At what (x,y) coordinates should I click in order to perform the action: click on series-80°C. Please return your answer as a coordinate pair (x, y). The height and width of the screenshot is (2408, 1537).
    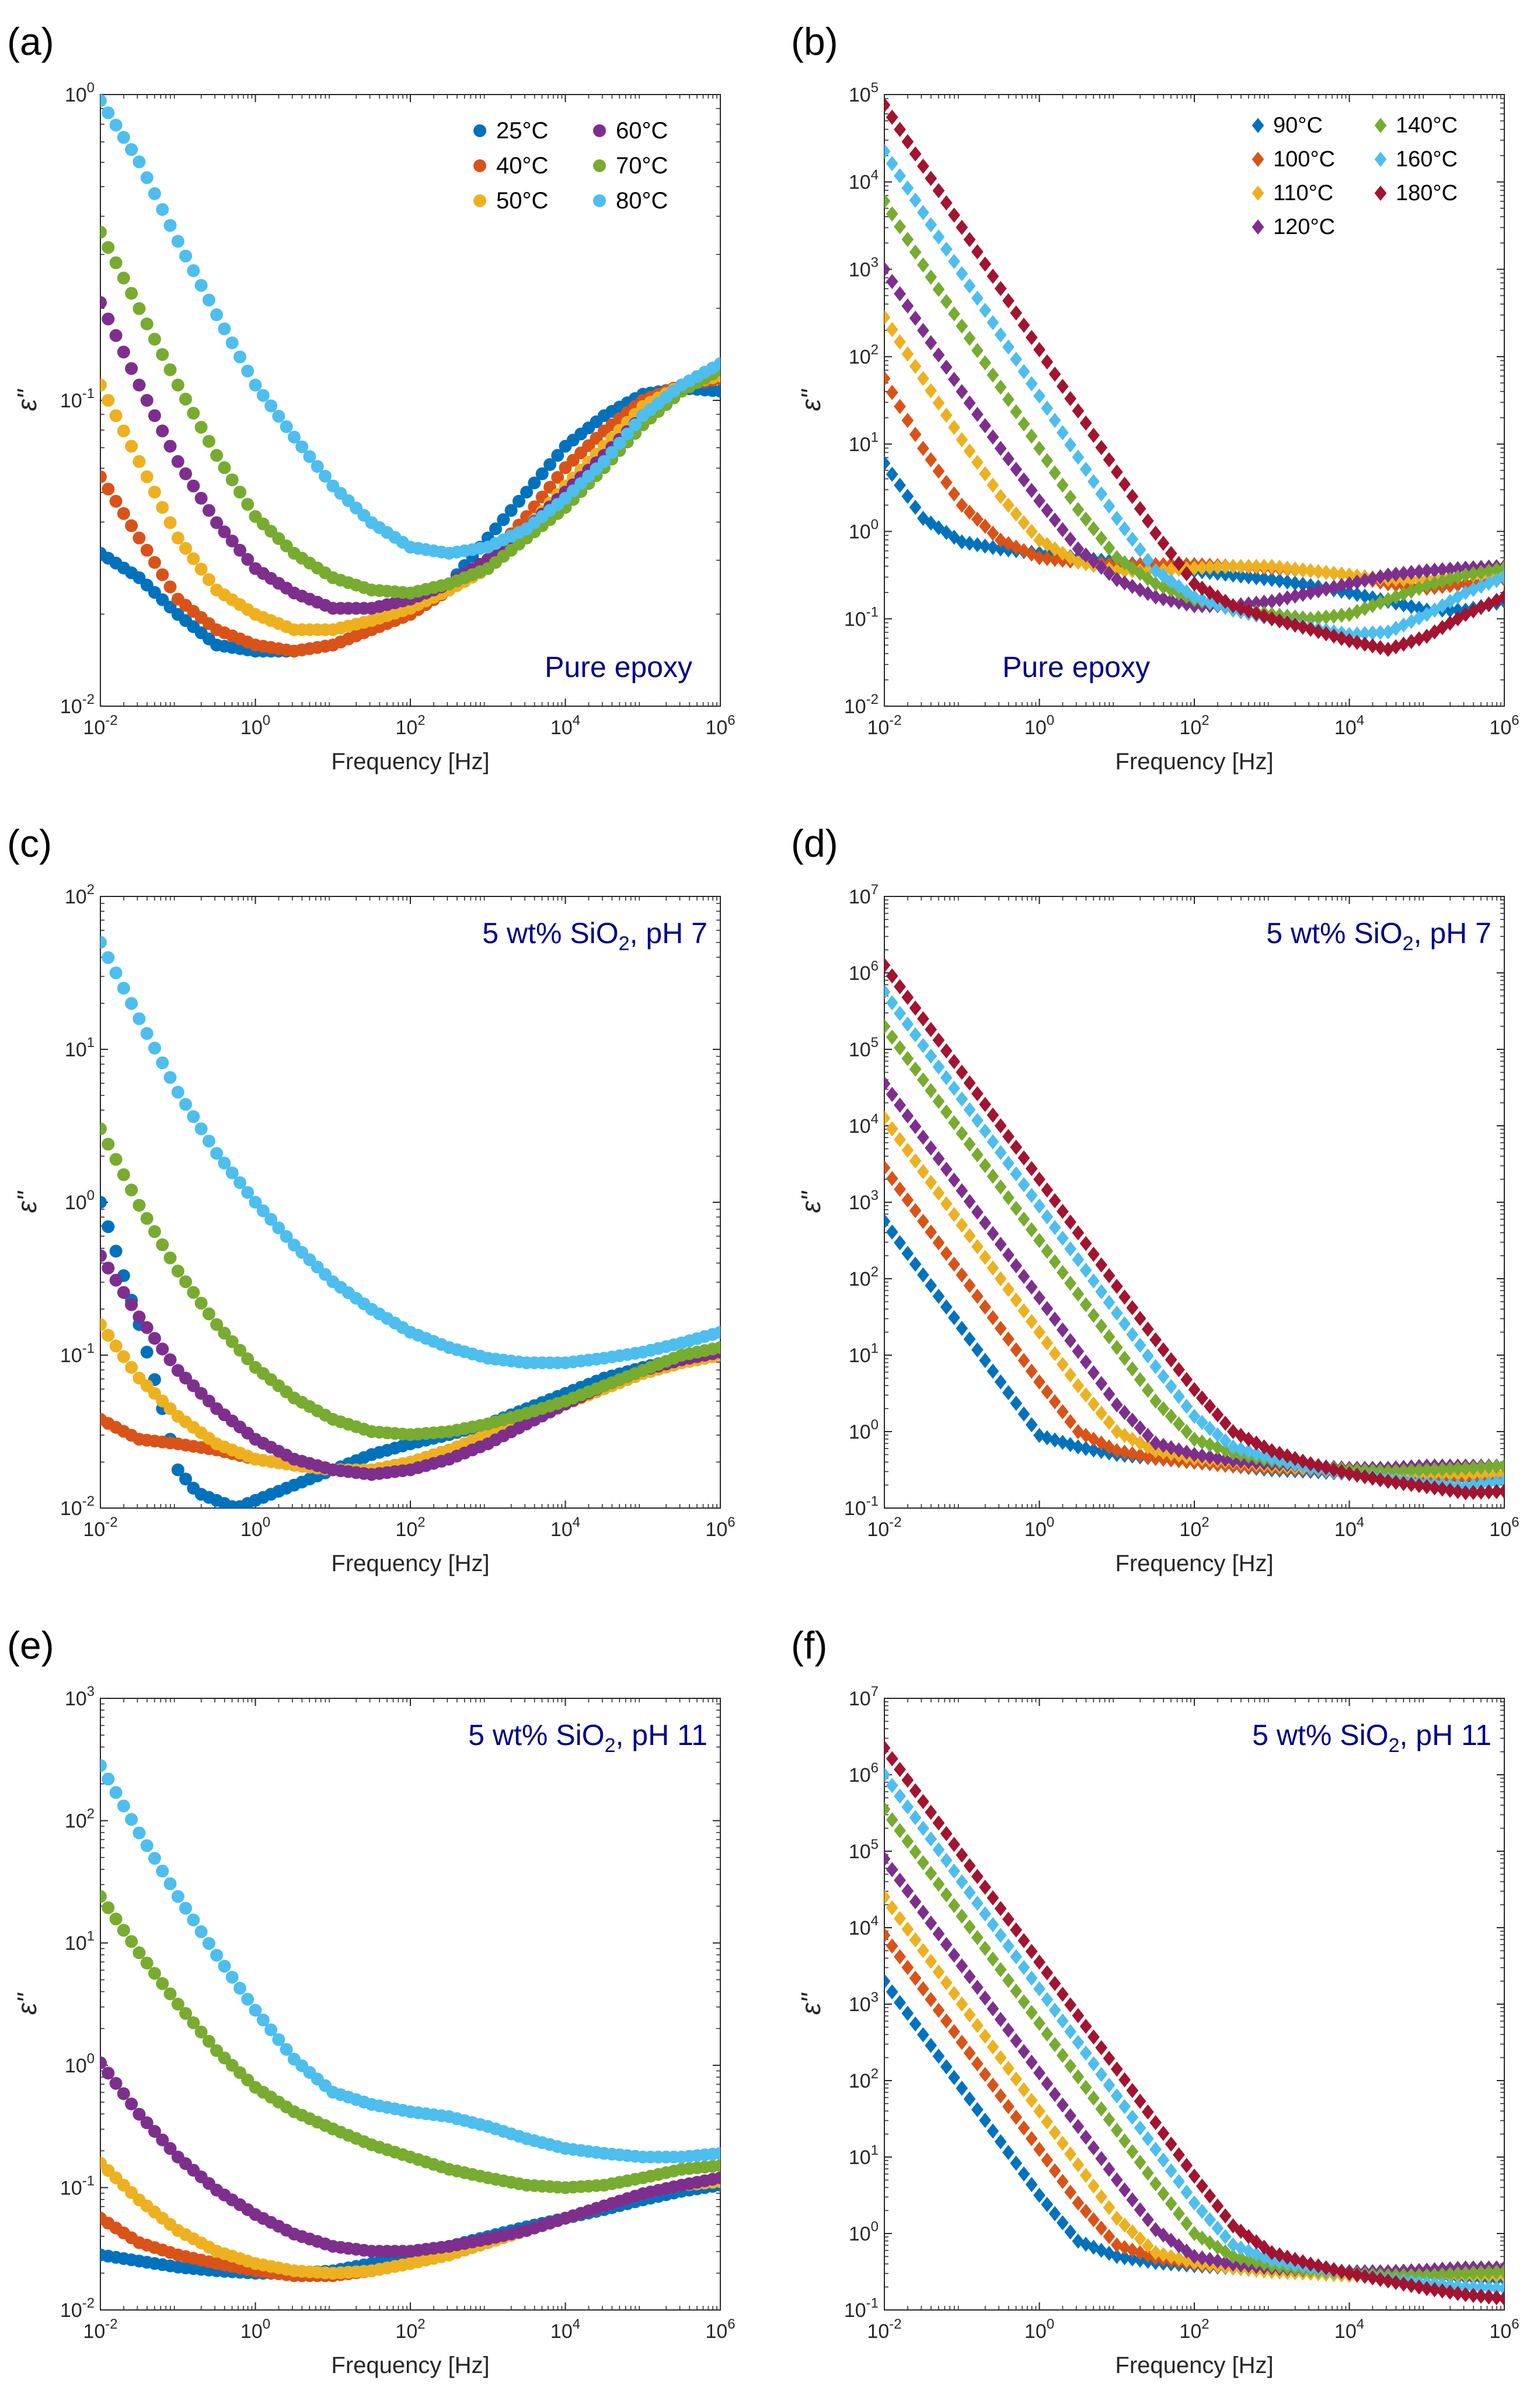
    Looking at the image, I should click on (410, 1961).